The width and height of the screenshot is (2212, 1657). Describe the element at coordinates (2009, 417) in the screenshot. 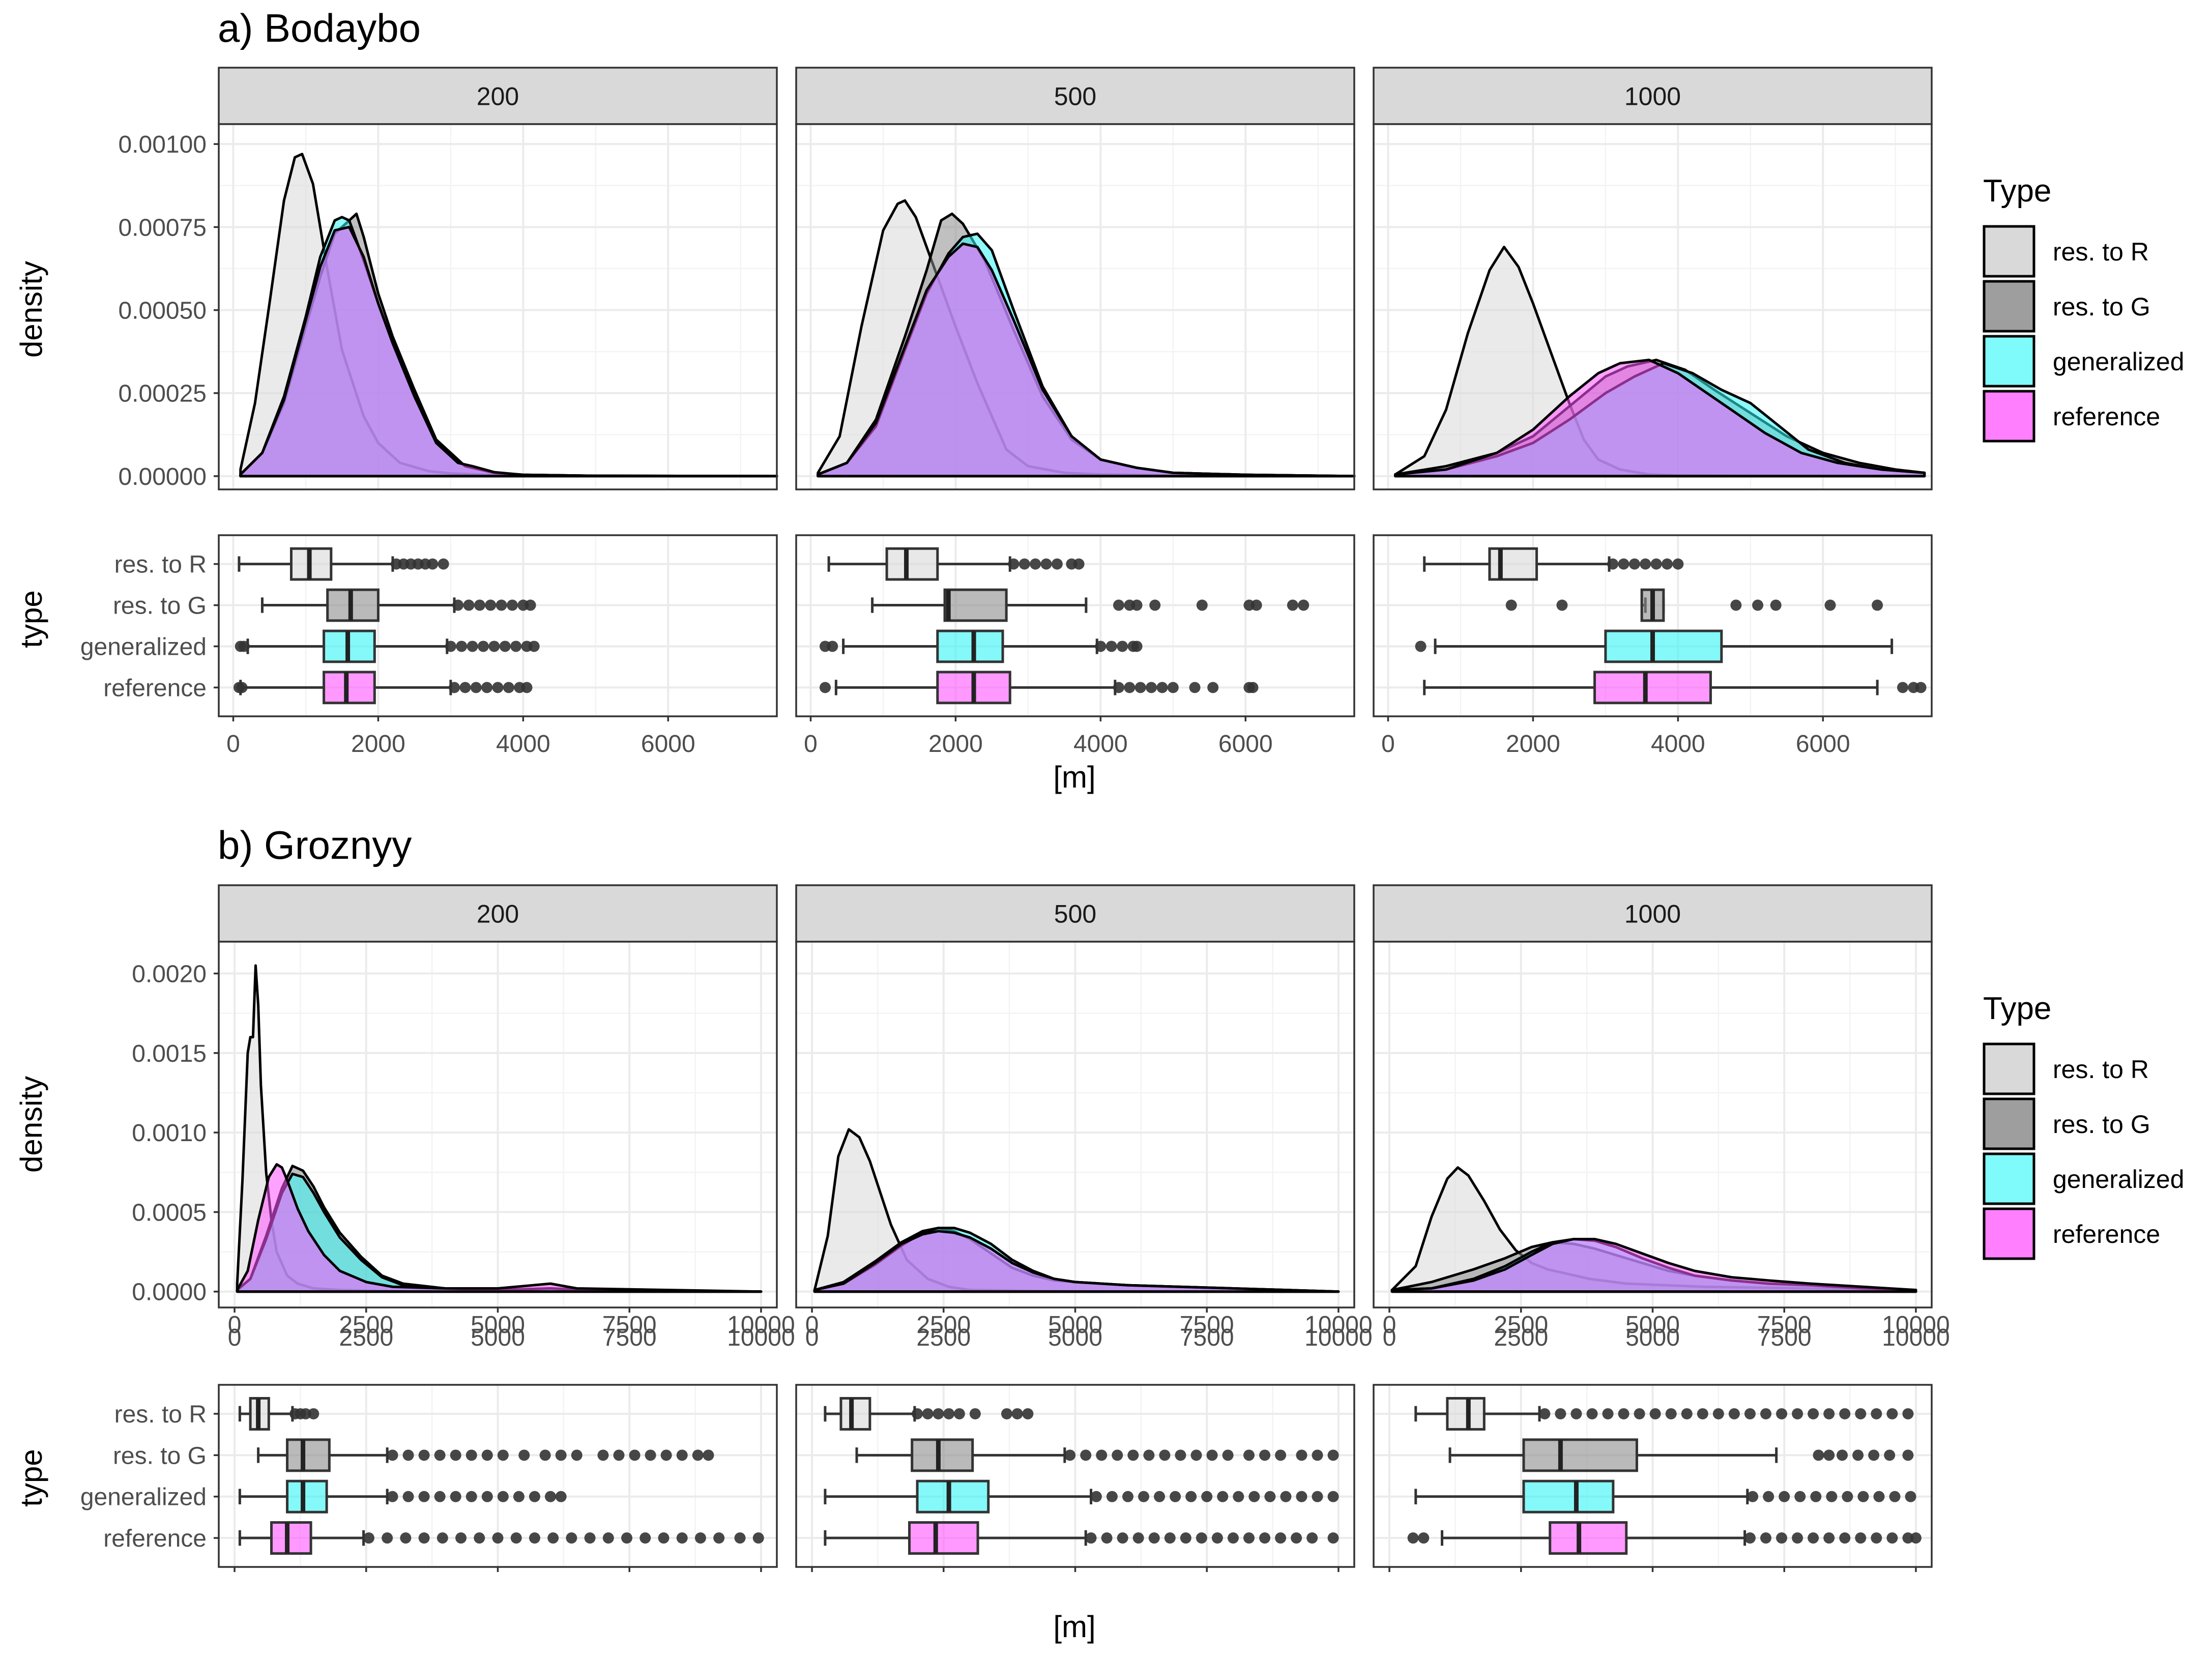

I see `legend-key-reference` at that location.